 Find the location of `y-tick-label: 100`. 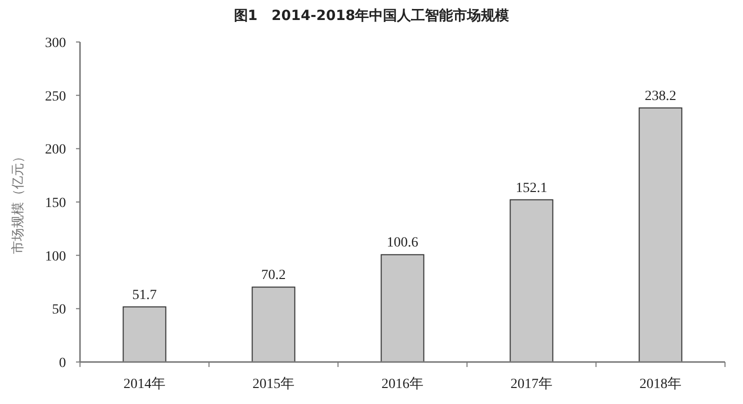

y-tick-label: 100 is located at coordinates (55, 256).